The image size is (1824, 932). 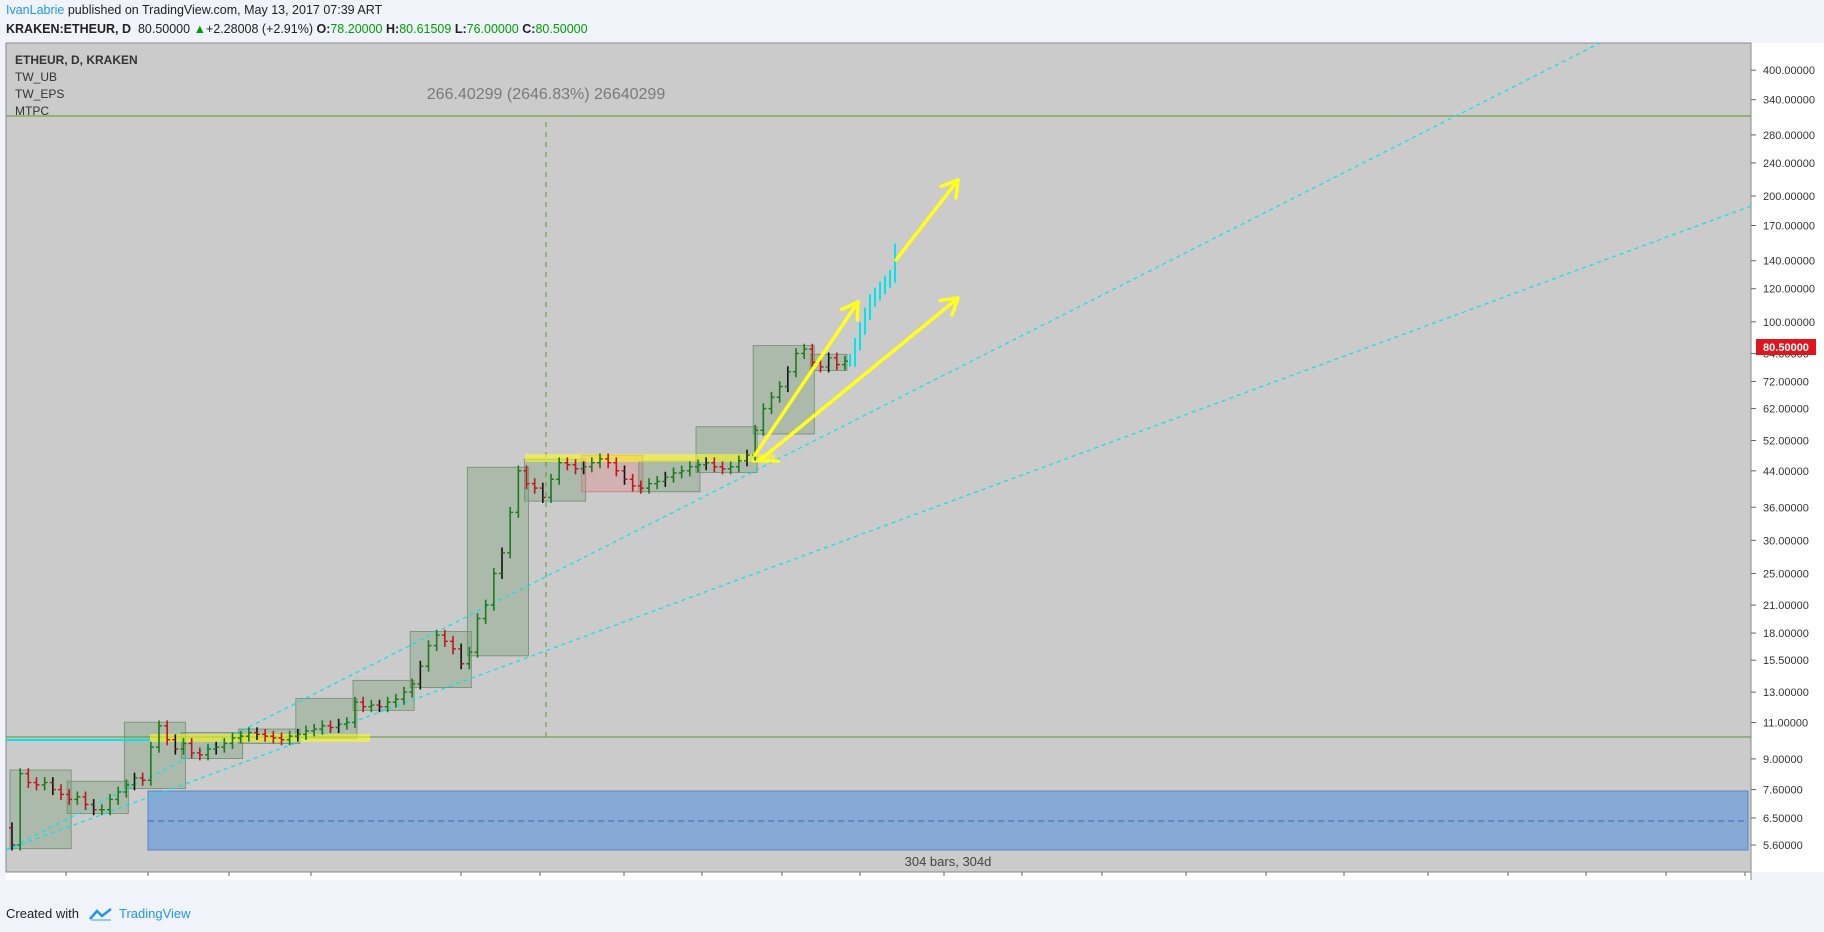 What do you see at coordinates (42, 913) in the screenshot?
I see `created-with-label: Created with` at bounding box center [42, 913].